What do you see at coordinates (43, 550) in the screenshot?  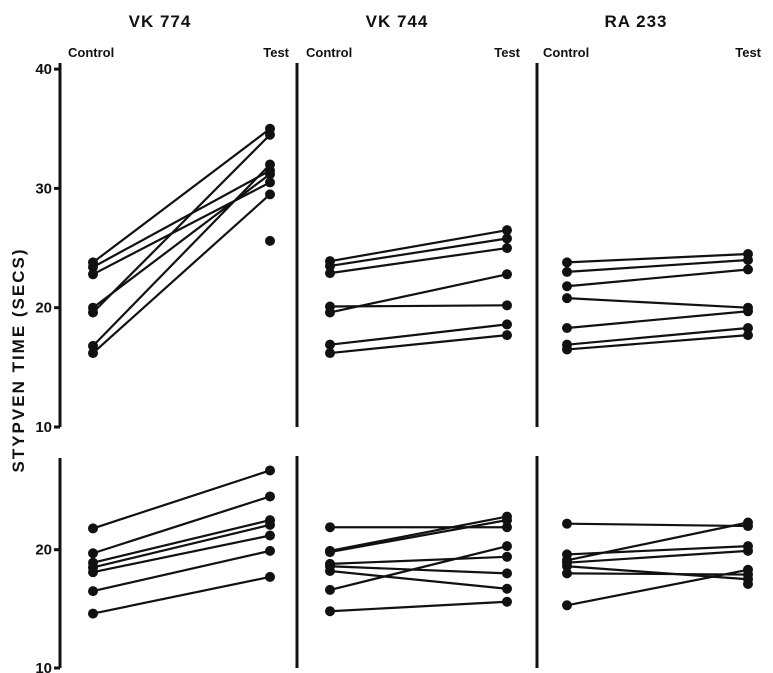 I see `y-tick-label-lower-20: 20` at bounding box center [43, 550].